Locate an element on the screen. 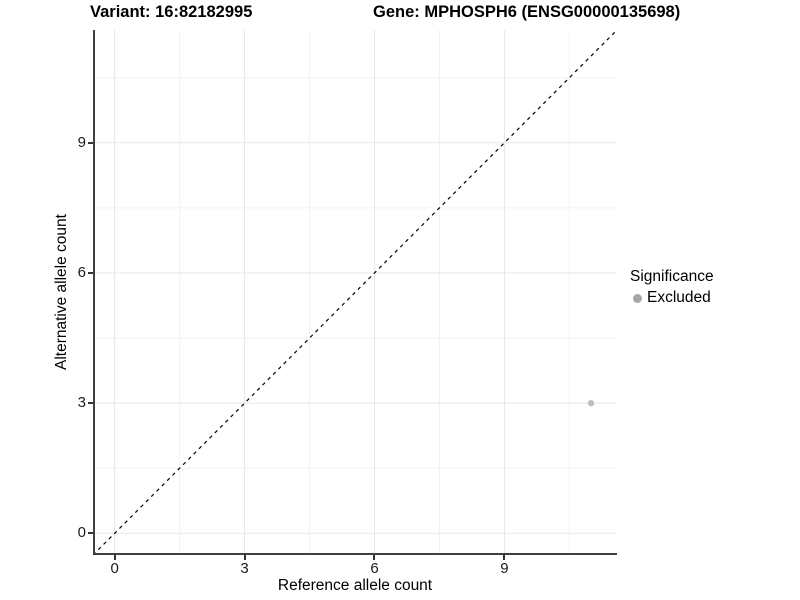 The image size is (800, 600). x-axis-title: Reference allele count is located at coordinates (355, 585).